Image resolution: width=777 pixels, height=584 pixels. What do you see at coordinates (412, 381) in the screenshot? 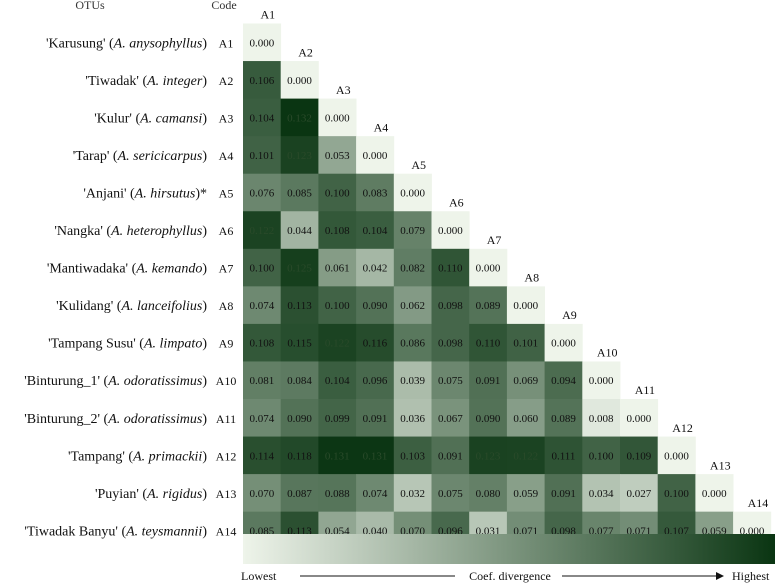
I see `cell-value: 0.039` at bounding box center [412, 381].